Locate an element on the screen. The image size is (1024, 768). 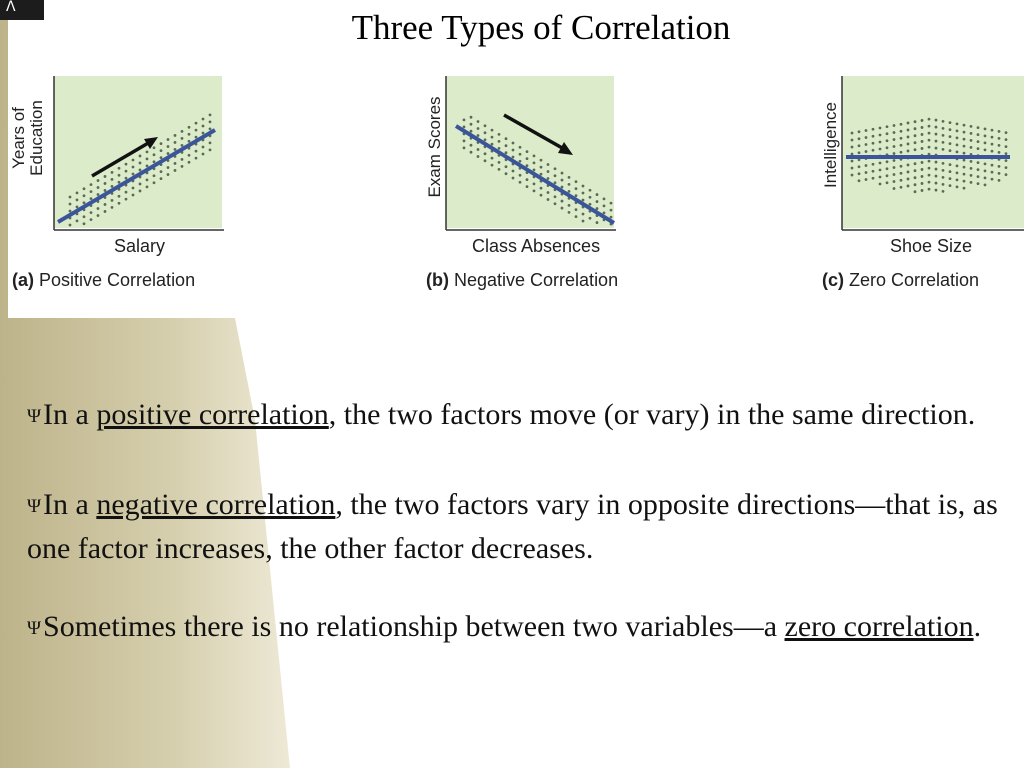
term-negative-correlation: negative correlation is located at coordinates (216, 504).